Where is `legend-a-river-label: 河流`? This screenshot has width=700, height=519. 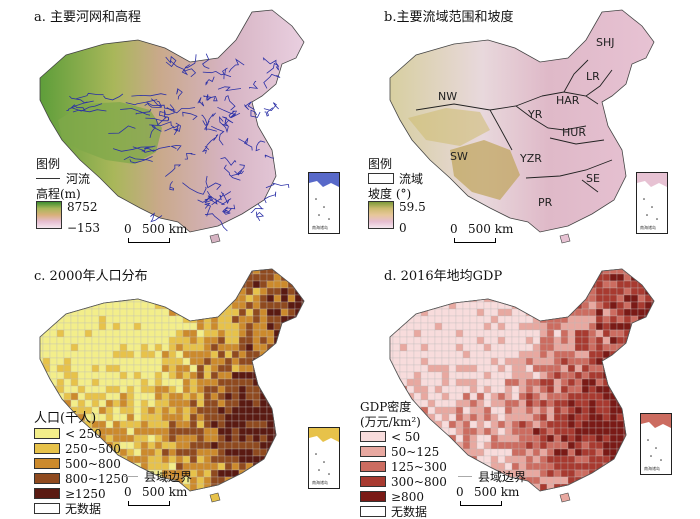
legend-a-river-label: 河流 is located at coordinates (78, 178).